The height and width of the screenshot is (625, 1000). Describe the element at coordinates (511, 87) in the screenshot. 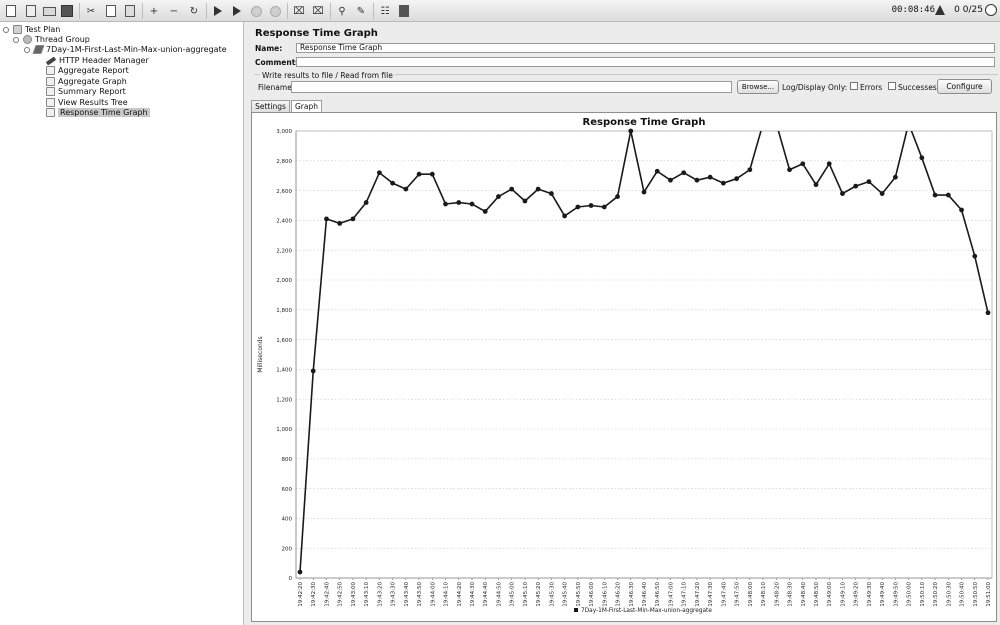

I see `filename-field` at that location.